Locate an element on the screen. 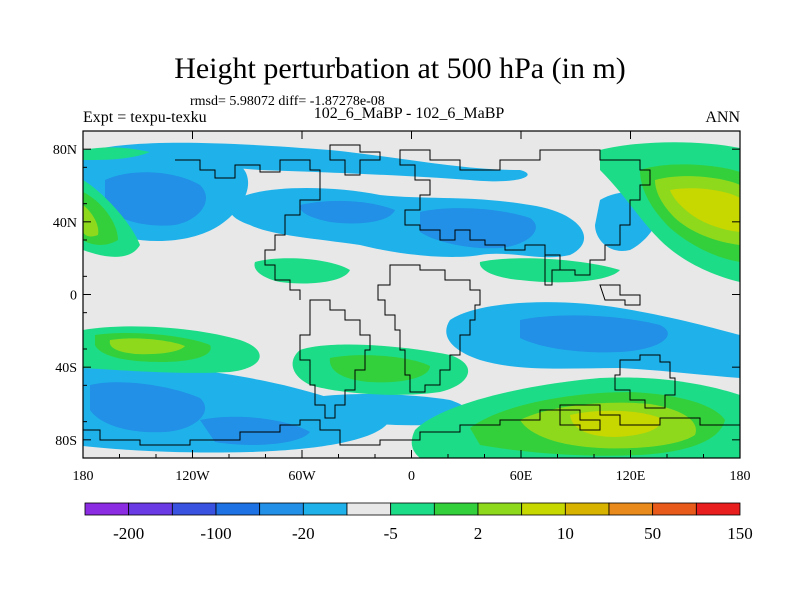 This screenshot has width=800, height=600. neg-core-north-arc is located at coordinates (347, 212).